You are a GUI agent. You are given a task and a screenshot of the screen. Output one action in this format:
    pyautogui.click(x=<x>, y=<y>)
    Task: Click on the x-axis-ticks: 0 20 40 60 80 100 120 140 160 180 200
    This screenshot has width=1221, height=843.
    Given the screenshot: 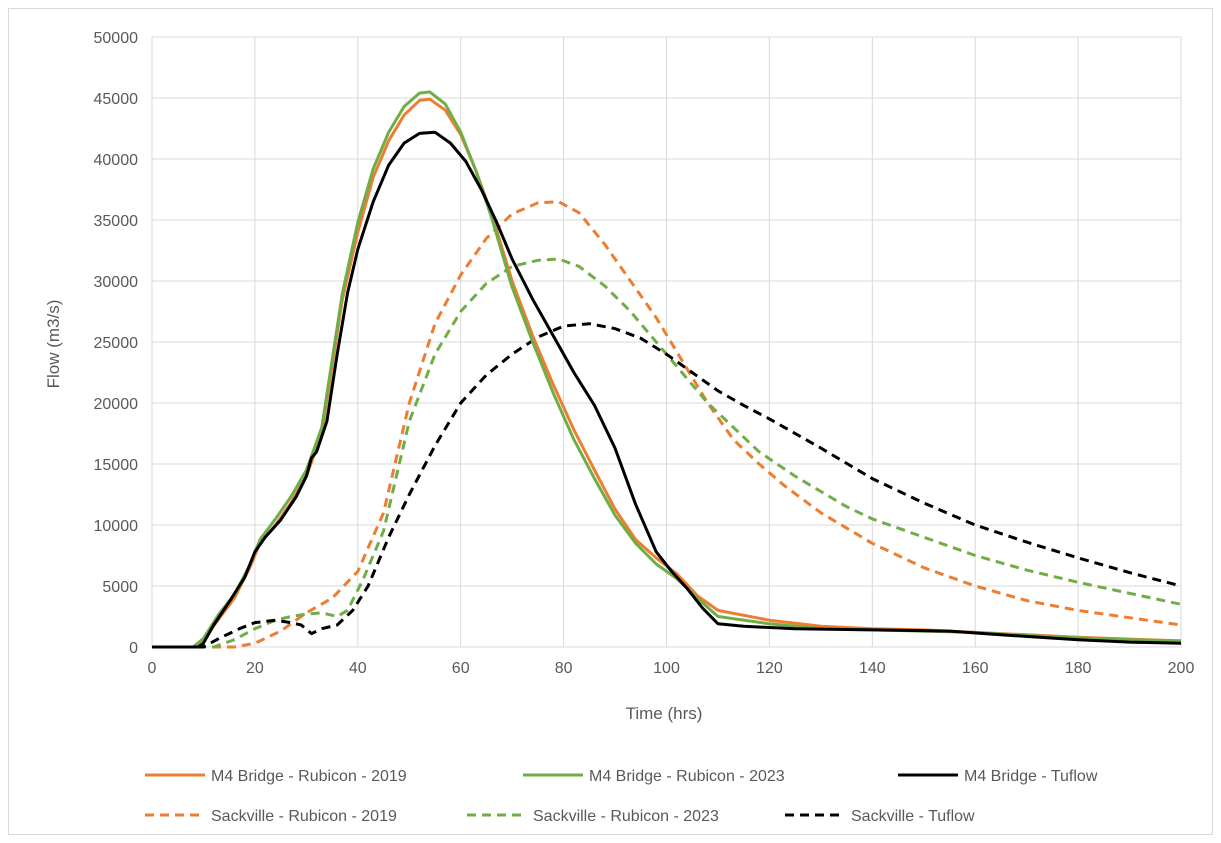 What is the action you would take?
    pyautogui.click(x=671, y=668)
    